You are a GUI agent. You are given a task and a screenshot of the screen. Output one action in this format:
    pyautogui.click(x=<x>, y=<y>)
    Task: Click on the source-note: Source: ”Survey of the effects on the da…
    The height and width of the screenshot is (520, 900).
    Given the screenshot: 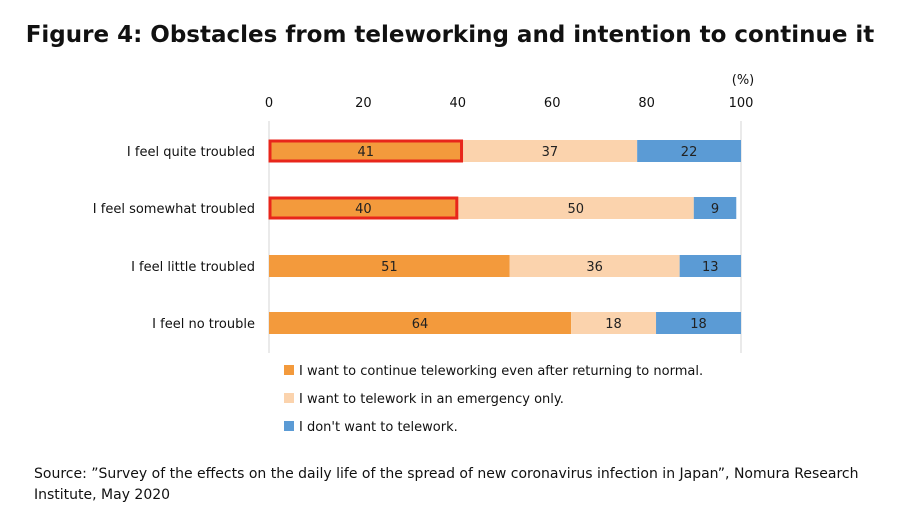 What is the action you would take?
    pyautogui.click(x=446, y=484)
    